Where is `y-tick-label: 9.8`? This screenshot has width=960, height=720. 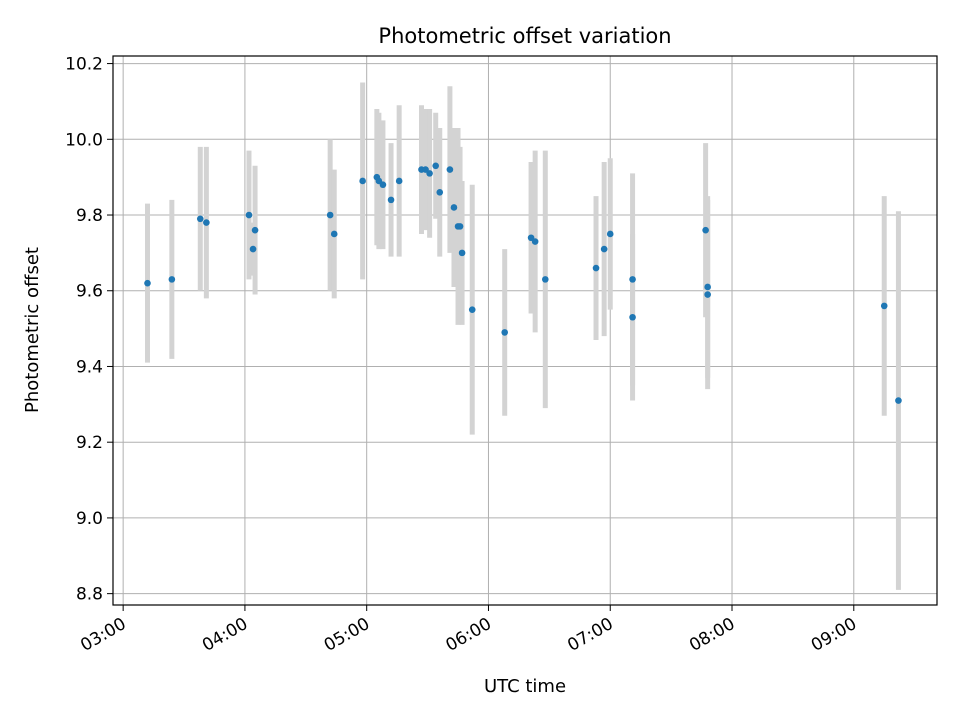 y-tick-label: 9.8 is located at coordinates (89, 216).